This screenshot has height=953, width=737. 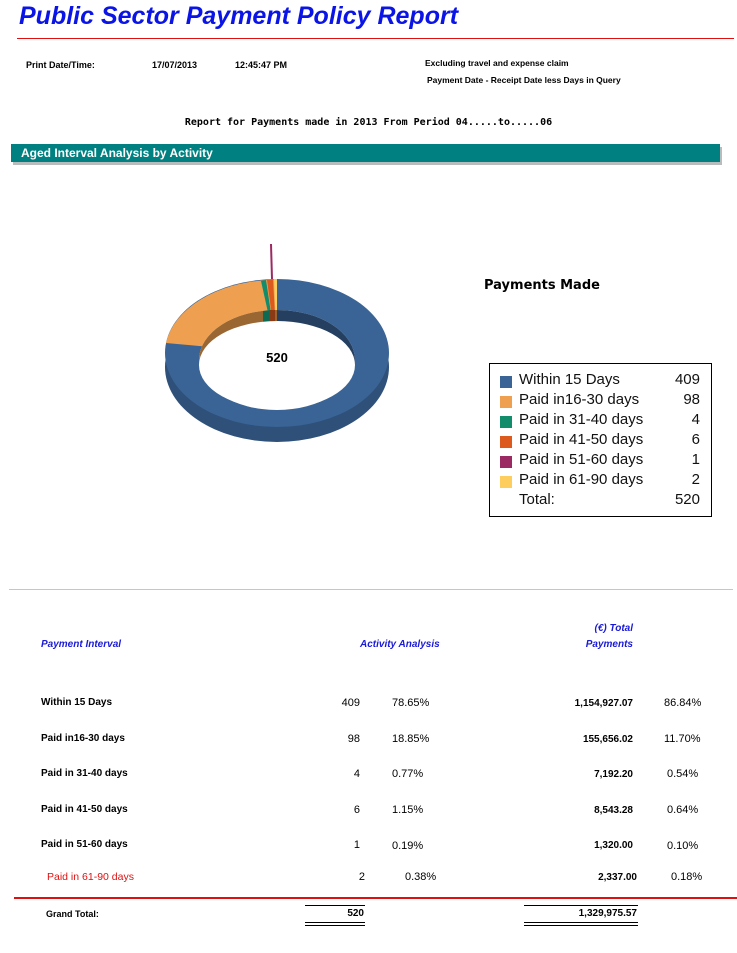 I want to click on section-divider, so click(x=371, y=589).